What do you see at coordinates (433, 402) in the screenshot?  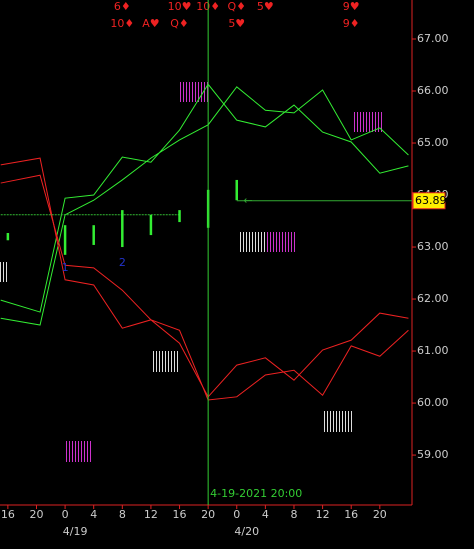 I see `y-tick-label: 60.00` at bounding box center [433, 402].